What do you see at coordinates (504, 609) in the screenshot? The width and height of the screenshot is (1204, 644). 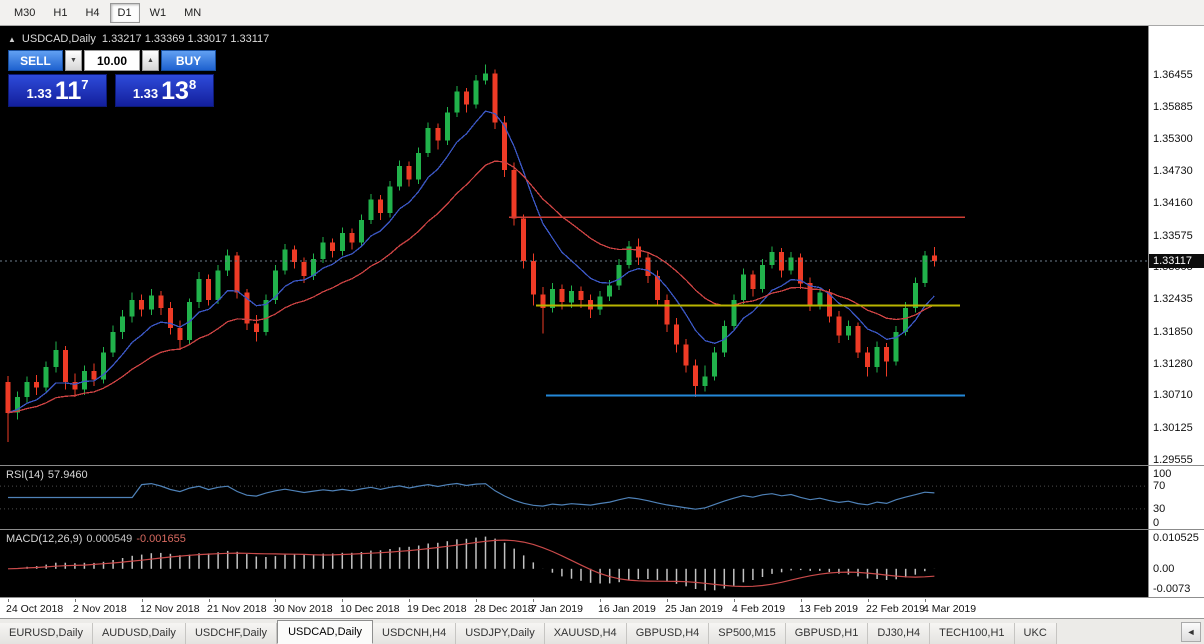 I see `date-label: 28 Dec 2018` at bounding box center [504, 609].